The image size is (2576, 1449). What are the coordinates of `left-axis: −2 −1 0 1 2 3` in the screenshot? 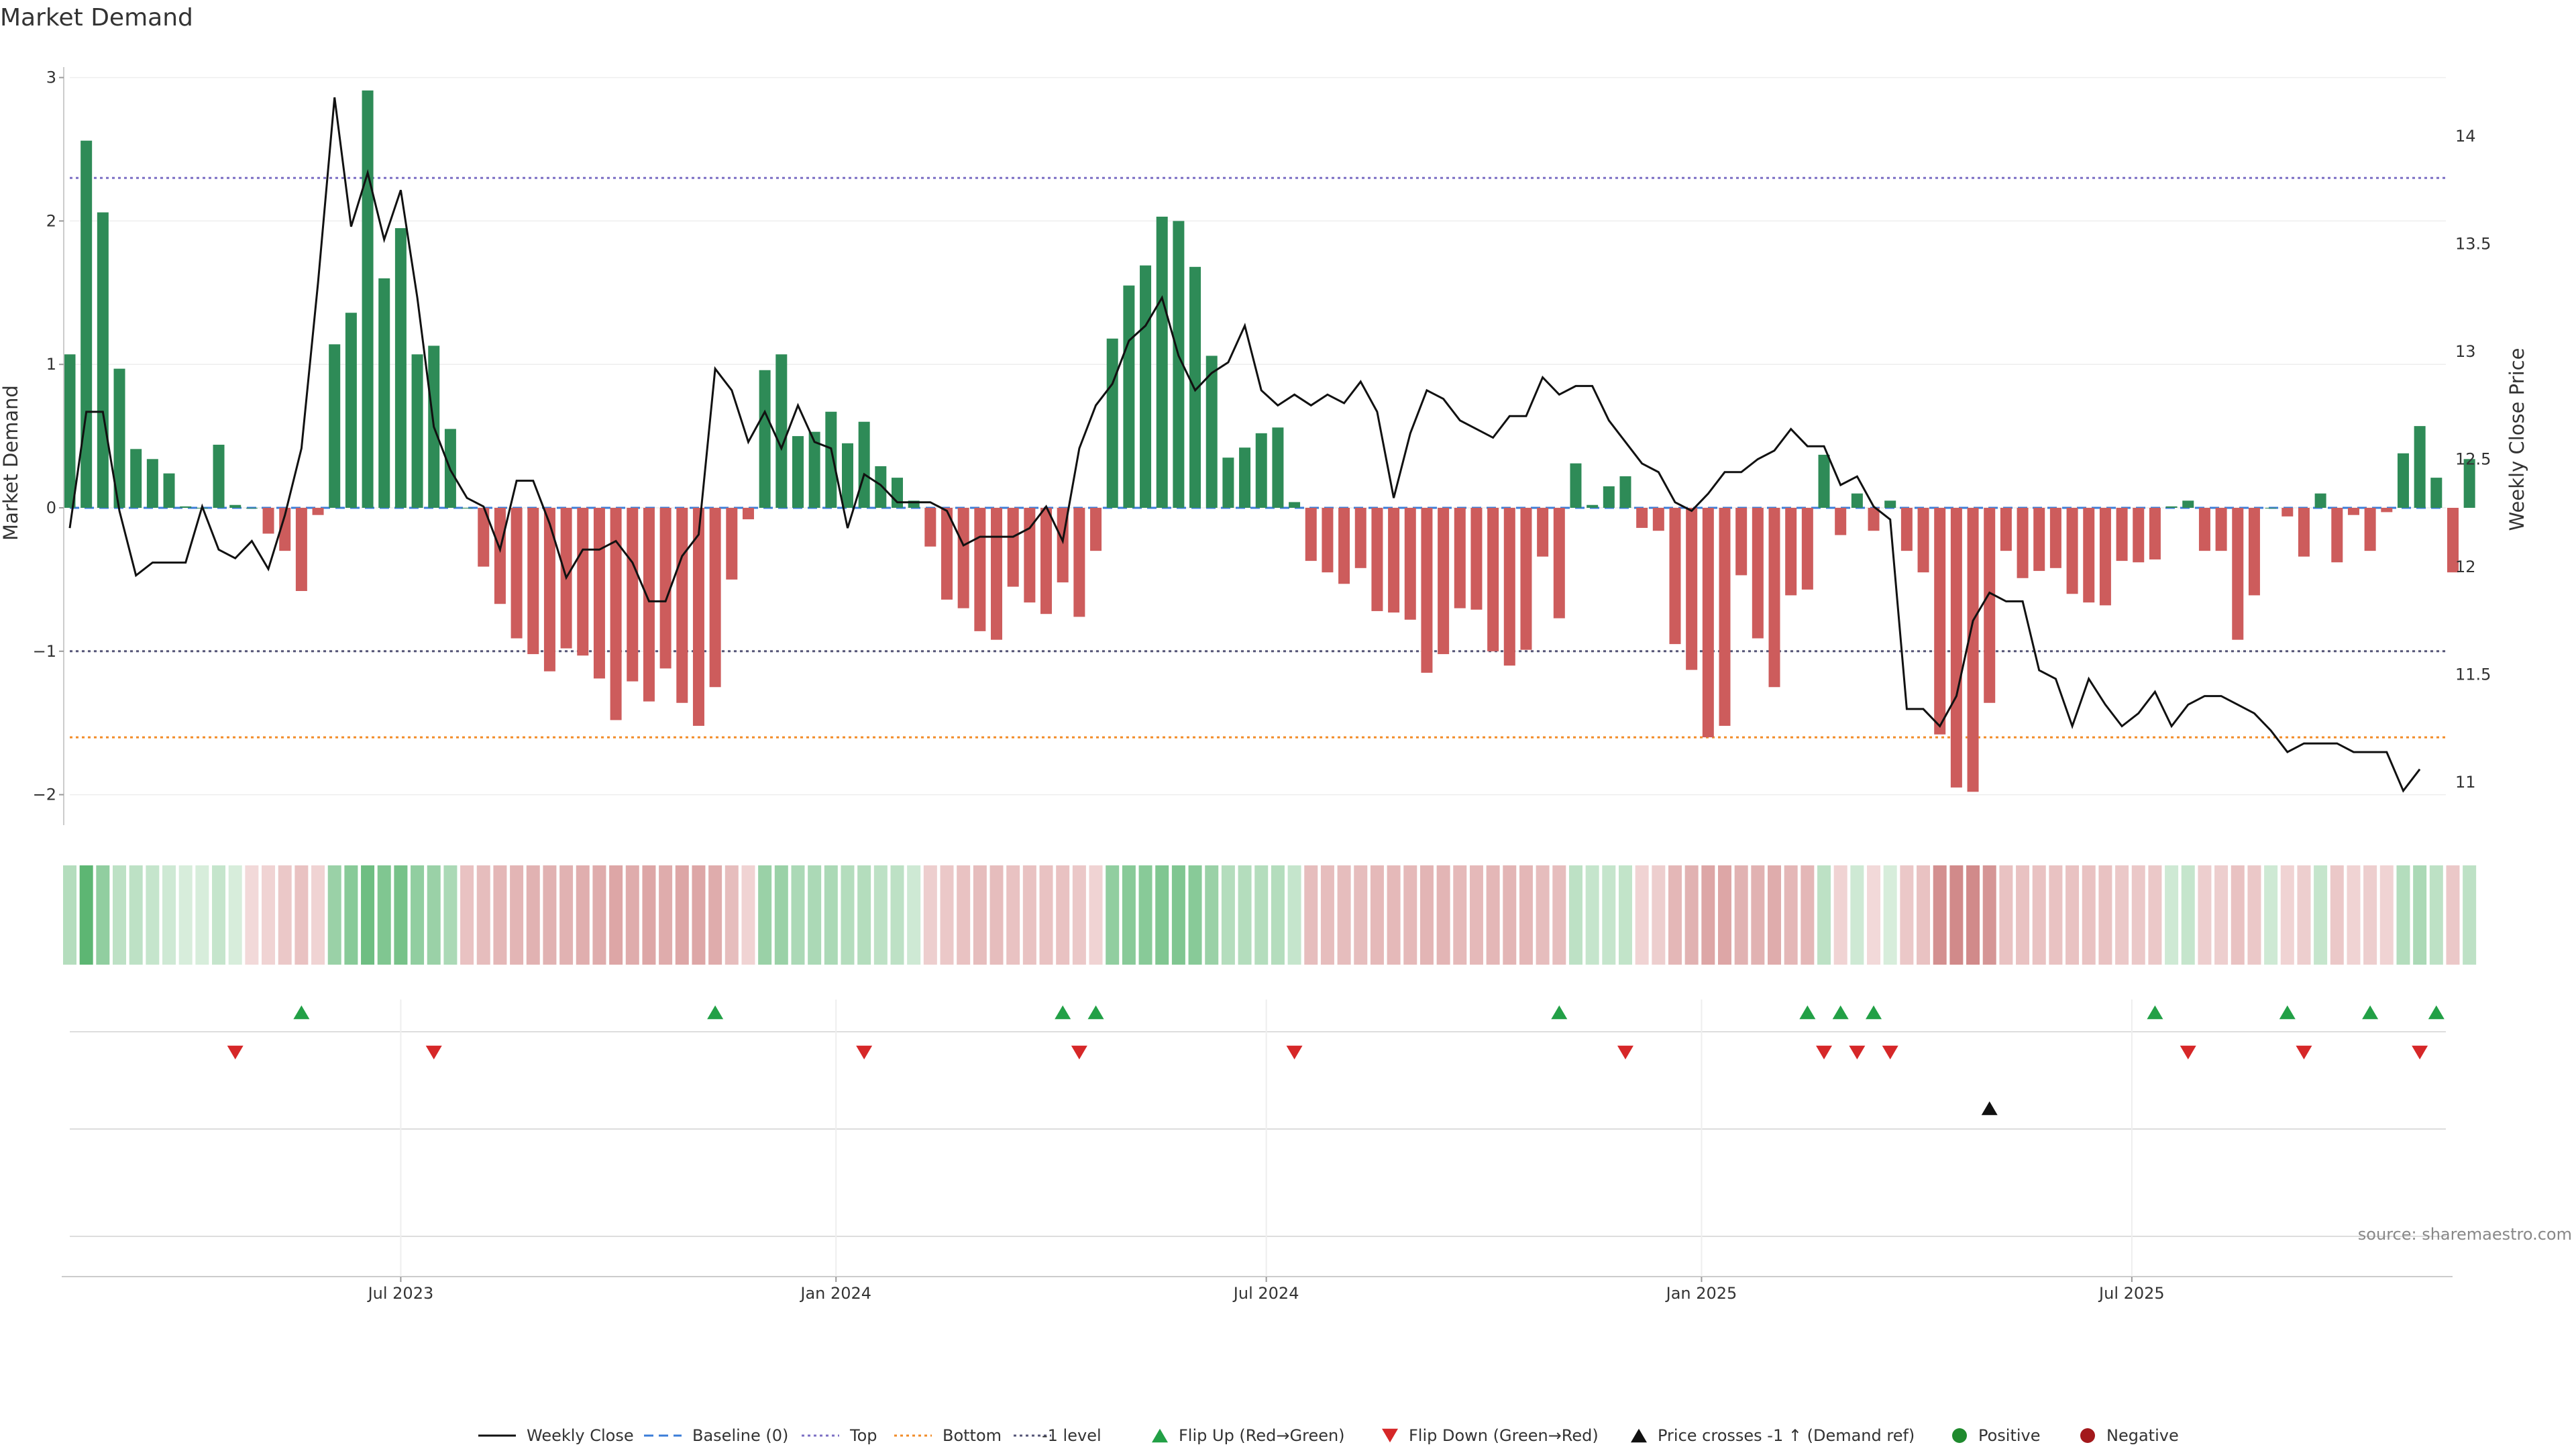 It's located at (48, 446).